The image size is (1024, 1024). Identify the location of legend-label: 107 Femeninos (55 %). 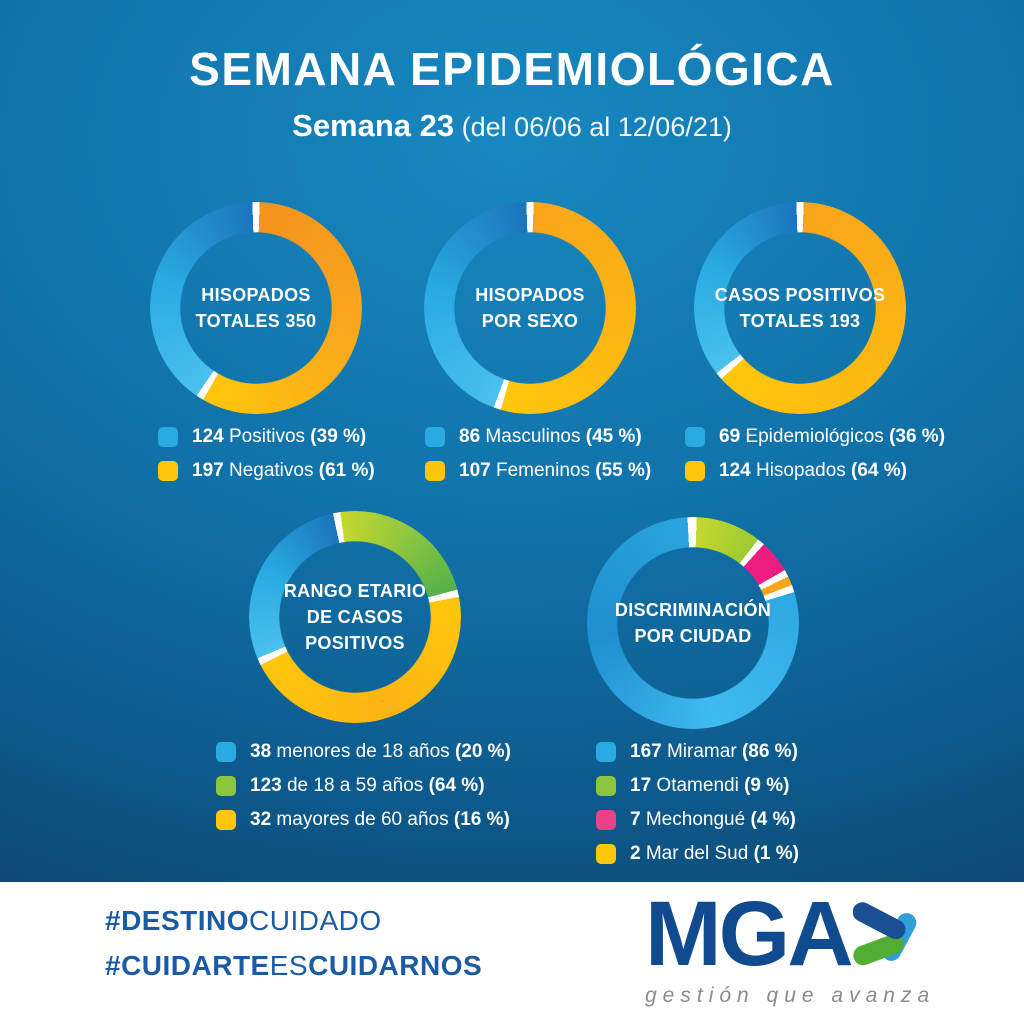
(555, 470).